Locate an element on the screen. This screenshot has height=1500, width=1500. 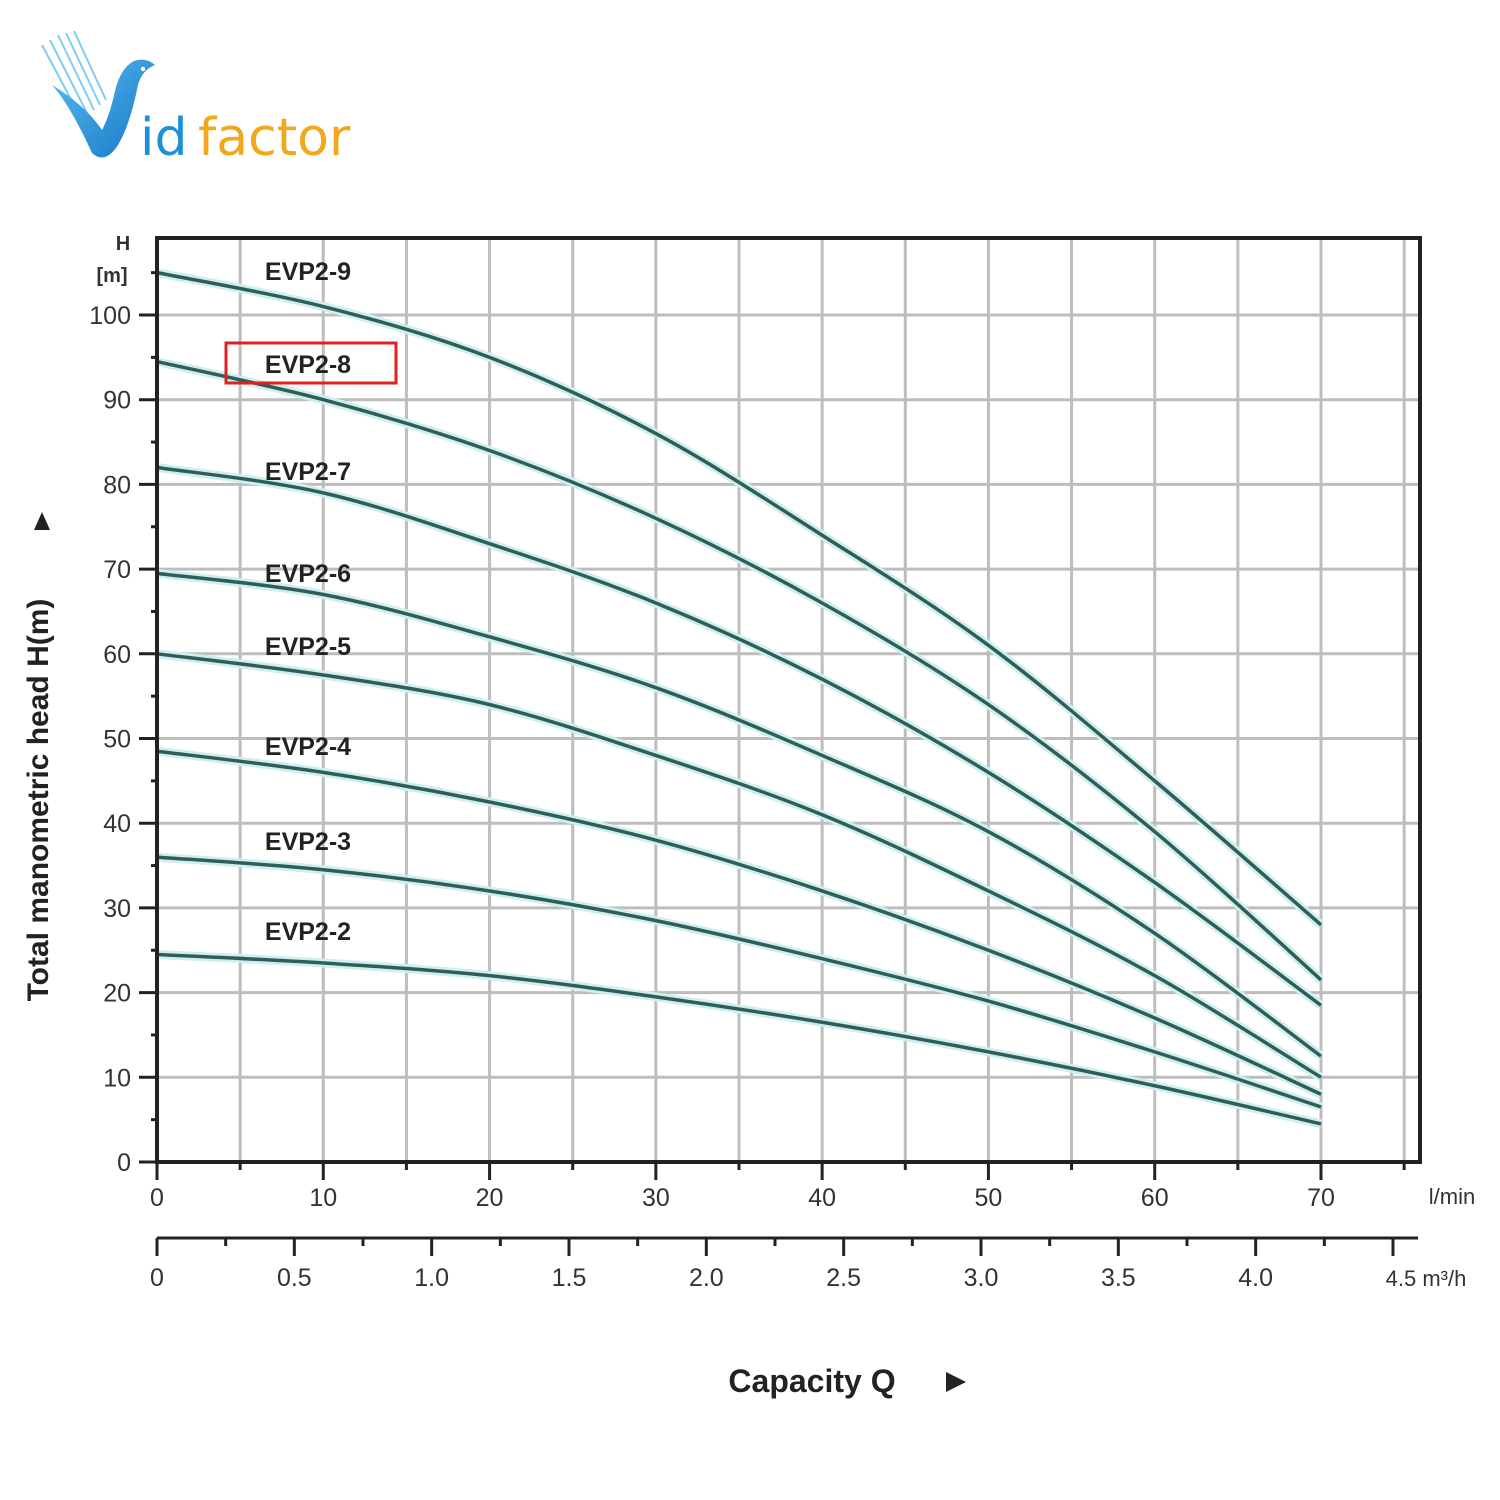
x-unit-secondary: 4.5 m³/h is located at coordinates (1426, 1278).